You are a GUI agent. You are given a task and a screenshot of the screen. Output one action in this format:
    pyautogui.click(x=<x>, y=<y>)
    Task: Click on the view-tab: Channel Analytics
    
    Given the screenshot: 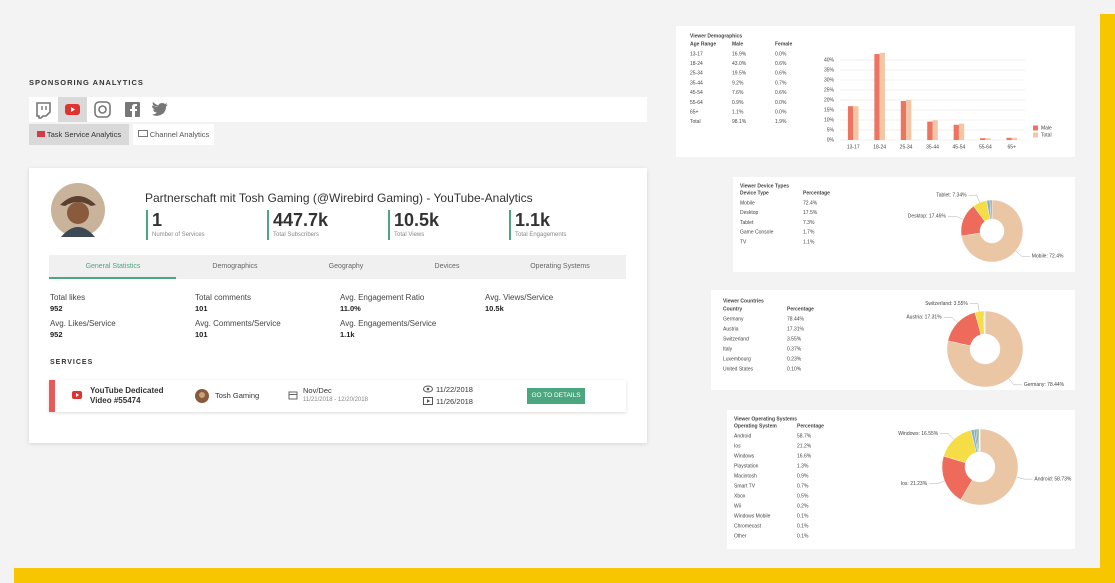 What is the action you would take?
    pyautogui.click(x=173, y=134)
    